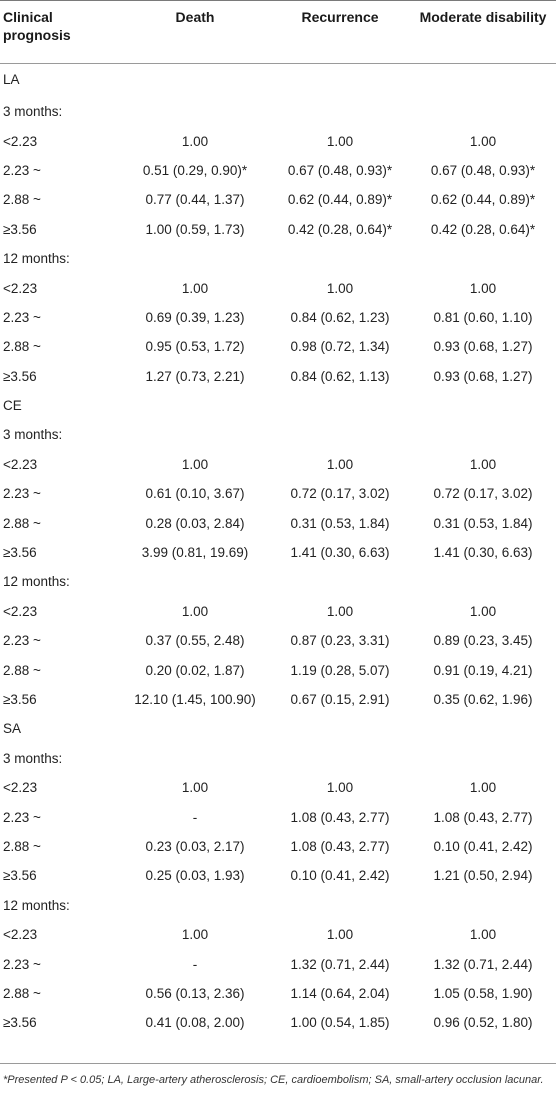 This screenshot has height=1112, width=556. Describe the element at coordinates (37, 26) in the screenshot. I see `header-clinical-prognosis: Clinical prognosis` at that location.